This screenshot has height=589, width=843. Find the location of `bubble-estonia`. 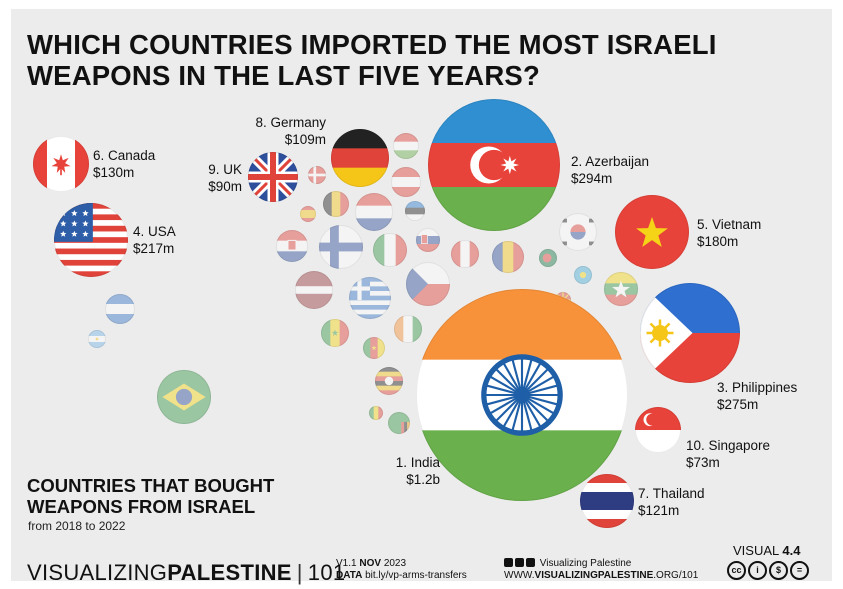

bubble-estonia is located at coordinates (415, 211).